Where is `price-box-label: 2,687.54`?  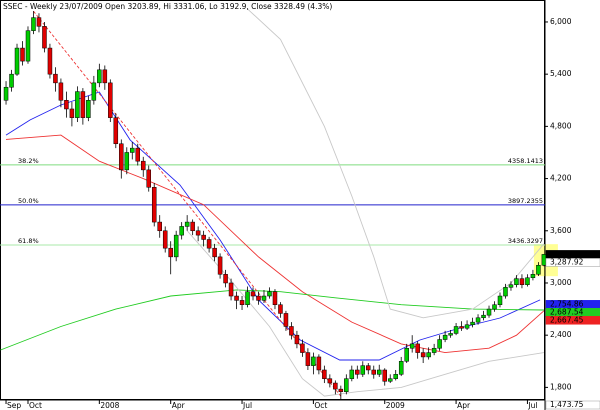
price-box-label: 2,687.54 is located at coordinates (567, 311).